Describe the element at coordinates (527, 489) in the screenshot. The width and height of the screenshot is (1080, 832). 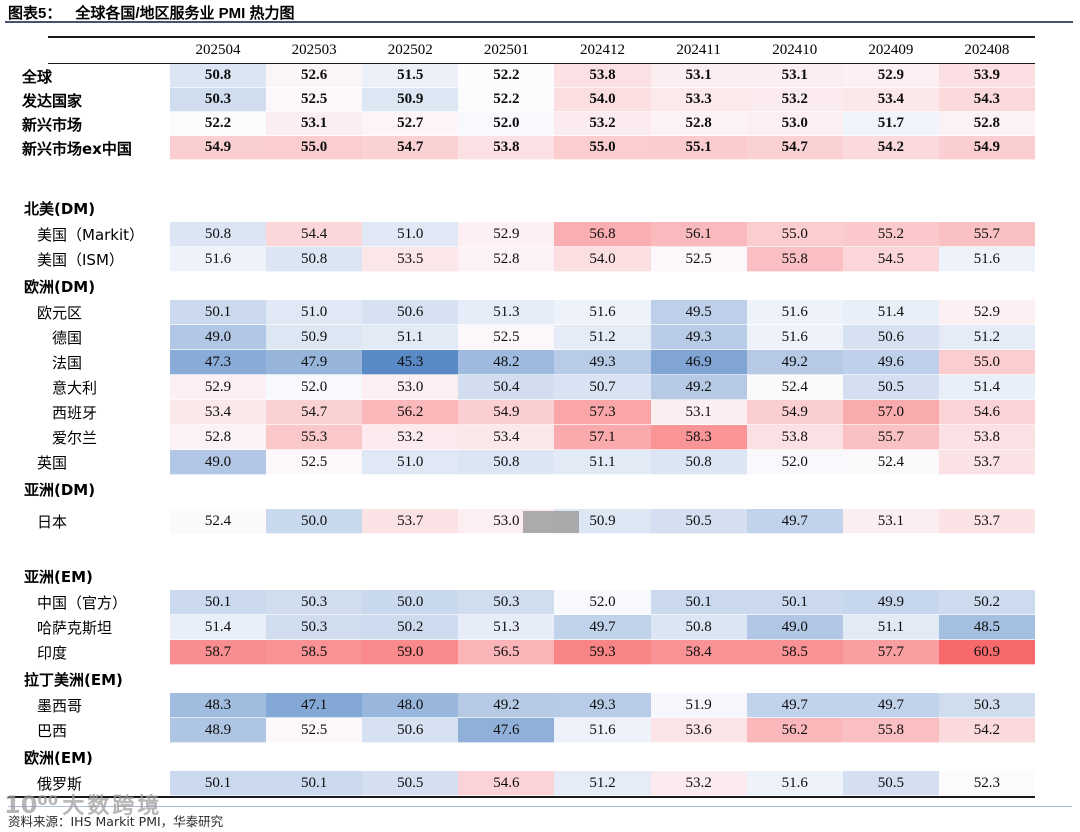
I see `section-header-row: 亚洲(DM)` at that location.